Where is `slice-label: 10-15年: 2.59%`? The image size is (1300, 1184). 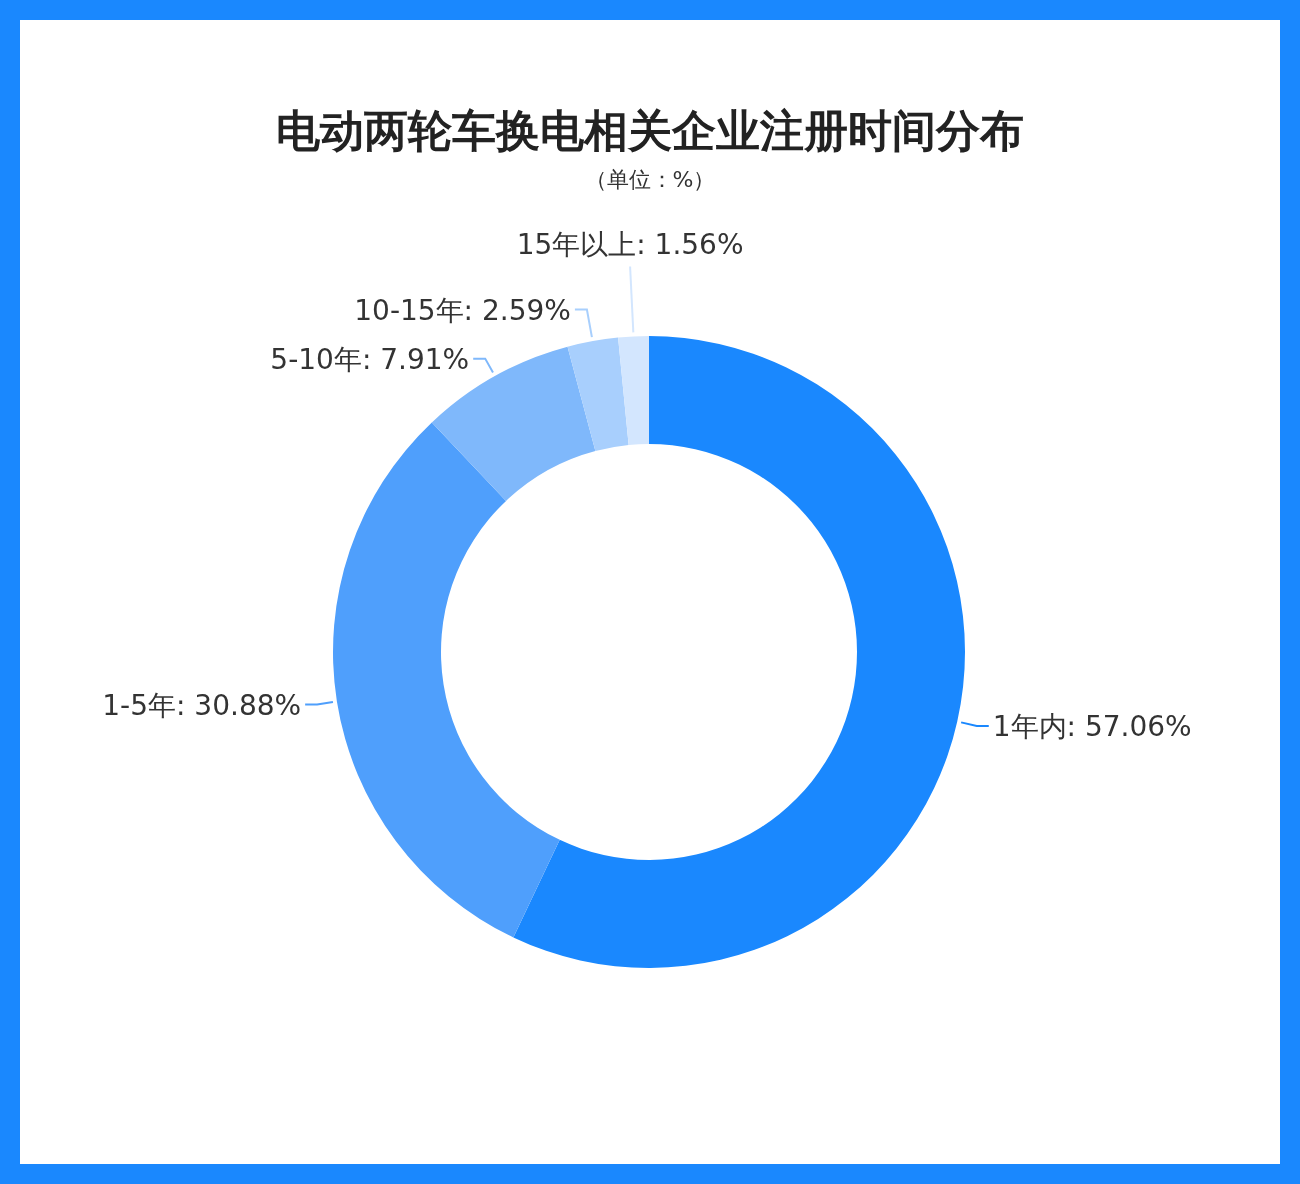 slice-label: 10-15年: 2.59% is located at coordinates (462, 310).